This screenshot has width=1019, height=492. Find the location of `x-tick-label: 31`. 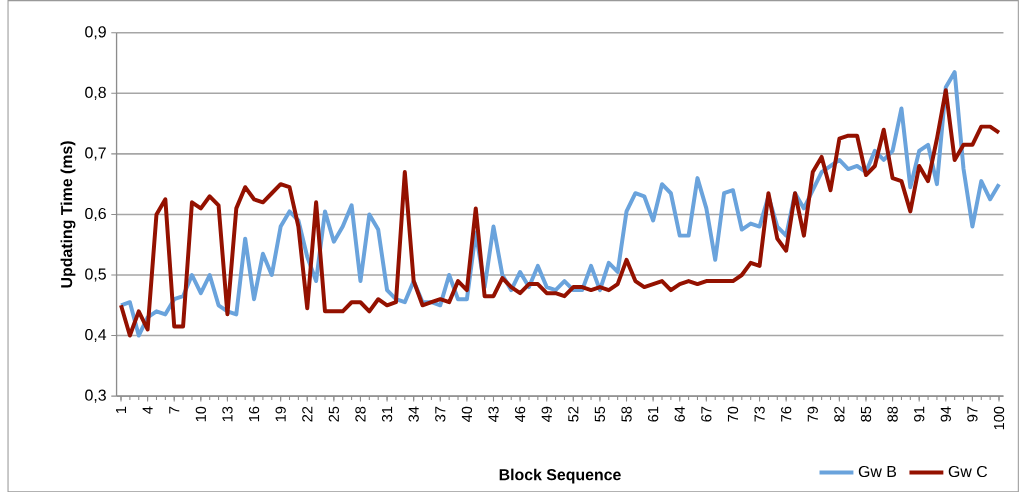

x-tick-label: 31 is located at coordinates (387, 414).